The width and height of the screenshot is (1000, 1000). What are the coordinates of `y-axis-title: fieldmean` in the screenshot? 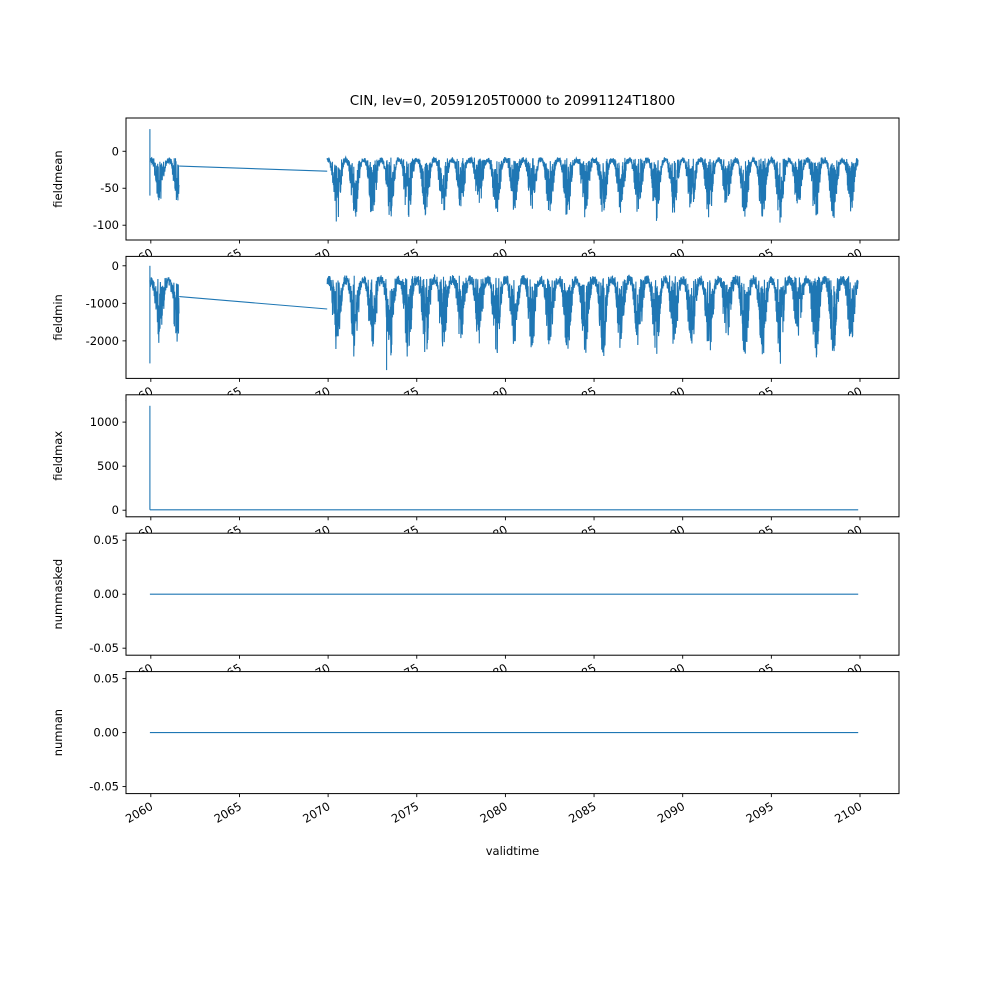 It's located at (58, 178).